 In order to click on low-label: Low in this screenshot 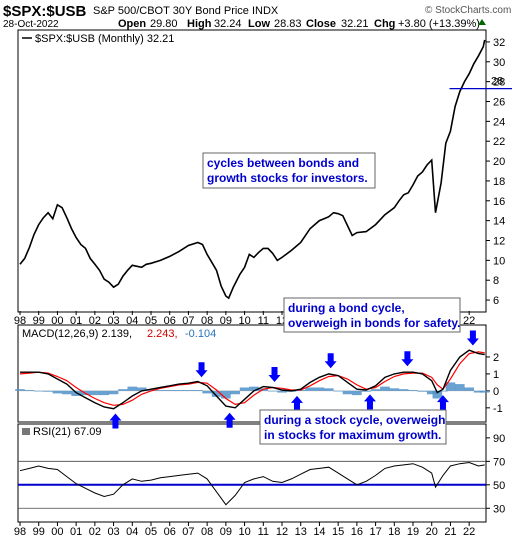, I will do `click(259, 24)`.